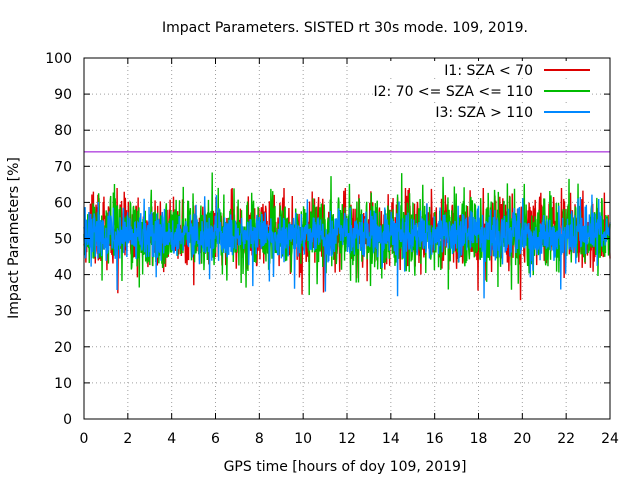  Describe the element at coordinates (63, 240) in the screenshot. I see `y-tick-label: 50` at that location.